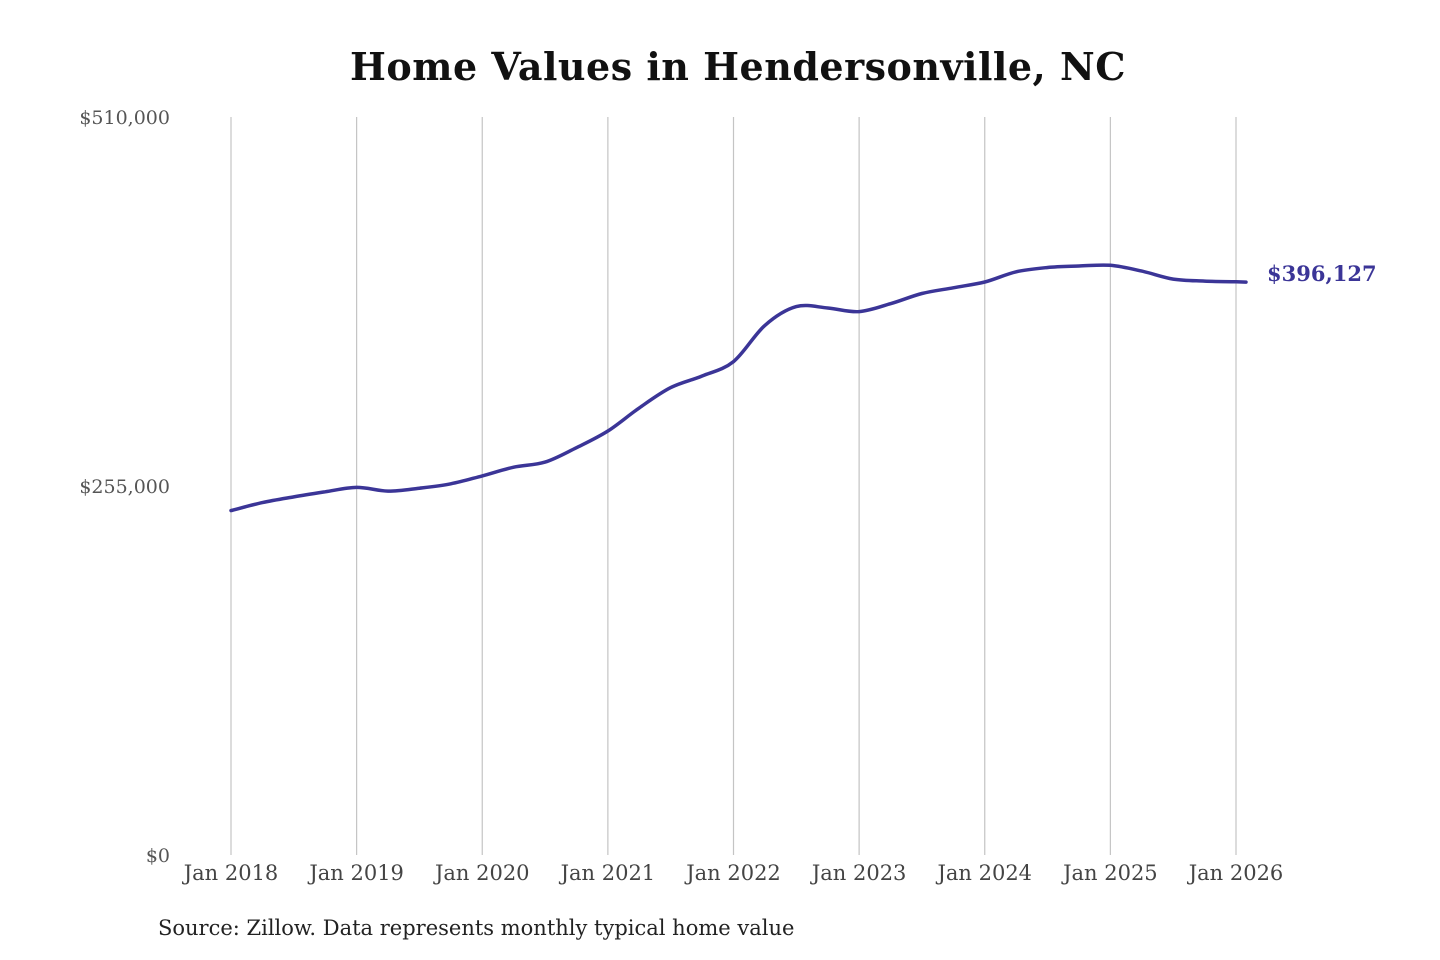 The height and width of the screenshot is (960, 1440). I want to click on data-labels: $396,127, so click(1322, 273).